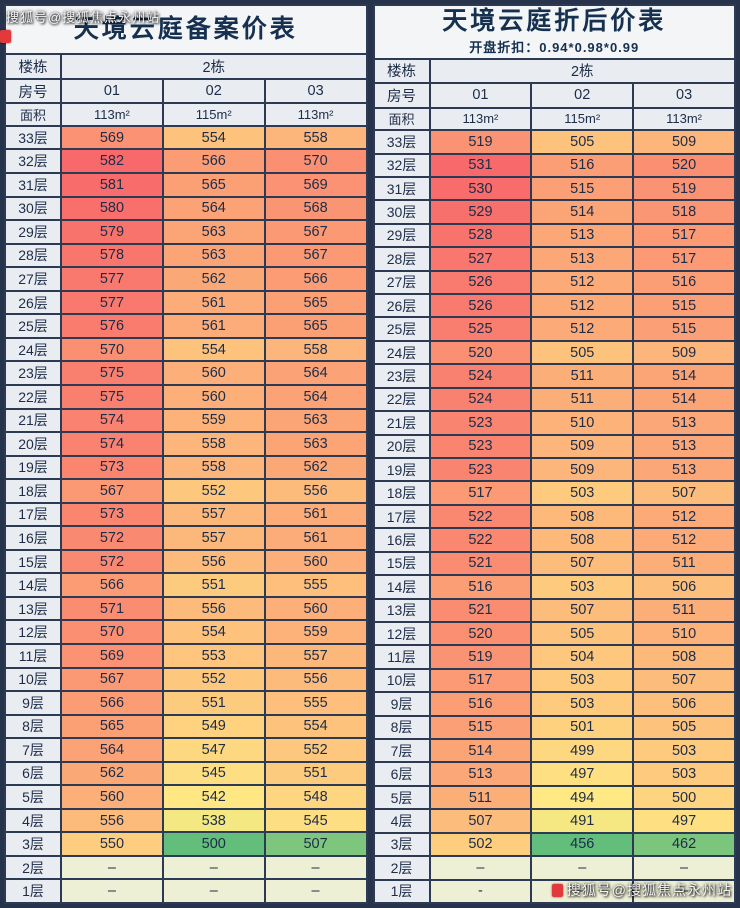 Image resolution: width=740 pixels, height=908 pixels. I want to click on building-label: 楼栋, so click(33, 66).